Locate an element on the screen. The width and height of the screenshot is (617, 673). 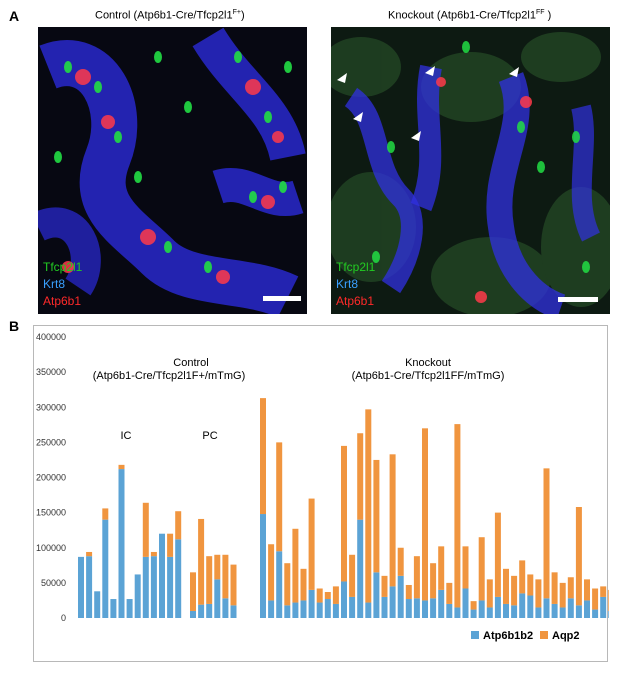
y-tick-label: 50000 is located at coordinates (53, 583).